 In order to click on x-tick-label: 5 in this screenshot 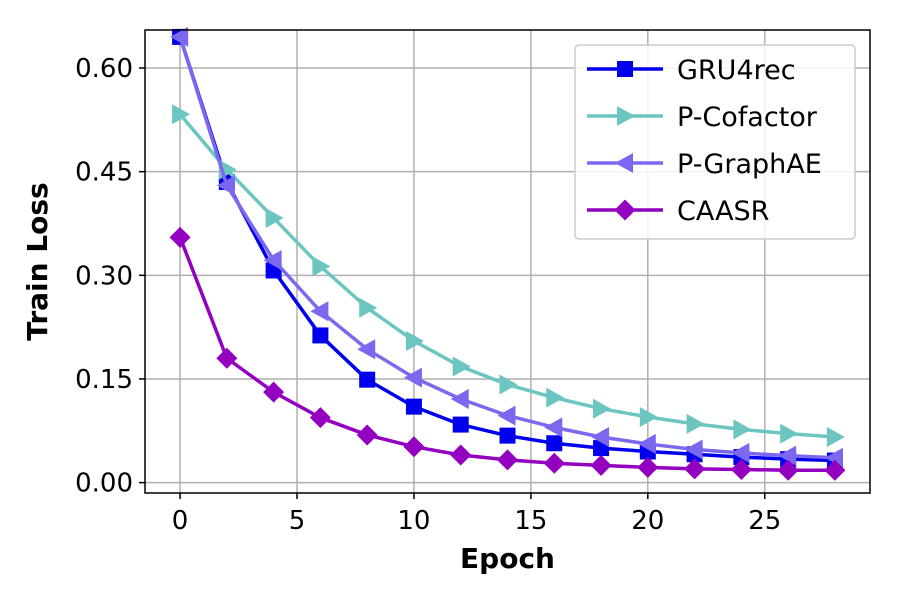, I will do `click(297, 521)`.